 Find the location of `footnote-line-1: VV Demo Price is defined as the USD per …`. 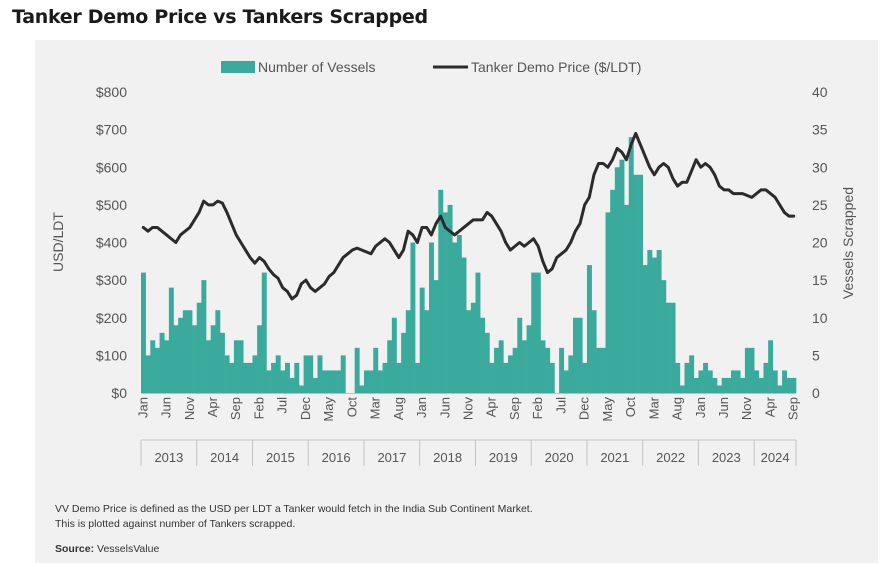

footnote-line-1: VV Demo Price is defined as the USD per … is located at coordinates (294, 509).